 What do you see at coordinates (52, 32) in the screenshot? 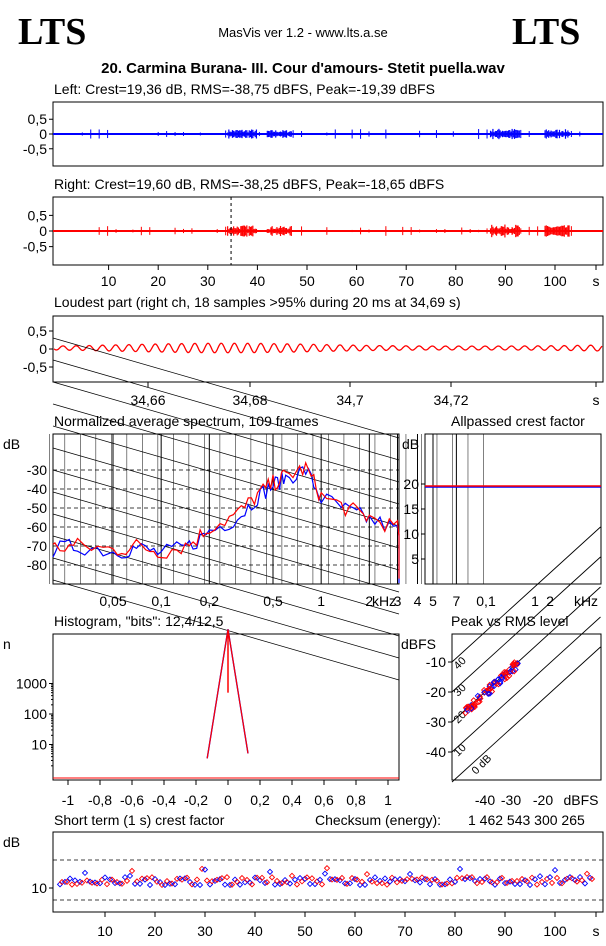
I see `lts-logo-left: LTS` at bounding box center [52, 32].